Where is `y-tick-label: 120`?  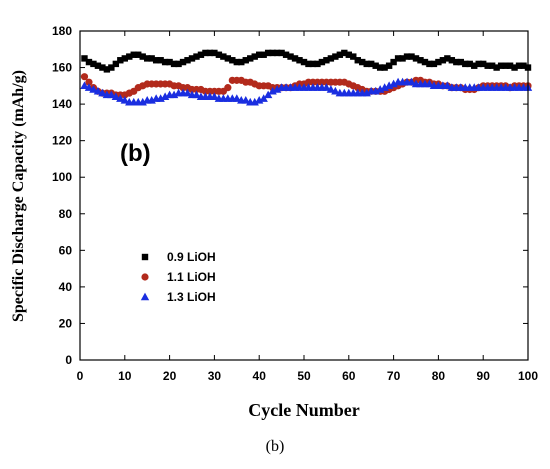 y-tick-label: 120 is located at coordinates (62, 141).